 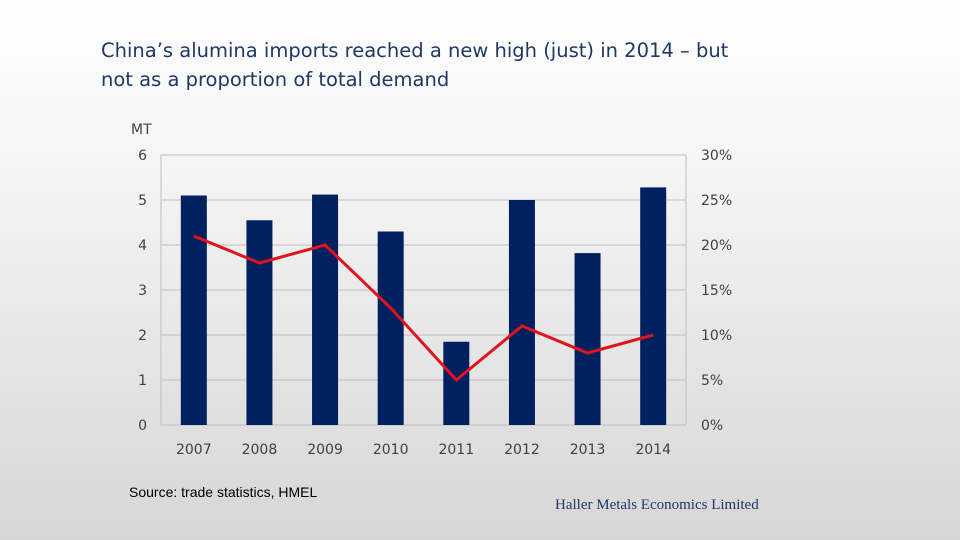 I want to click on left-tick-label: 6, so click(x=142, y=156).